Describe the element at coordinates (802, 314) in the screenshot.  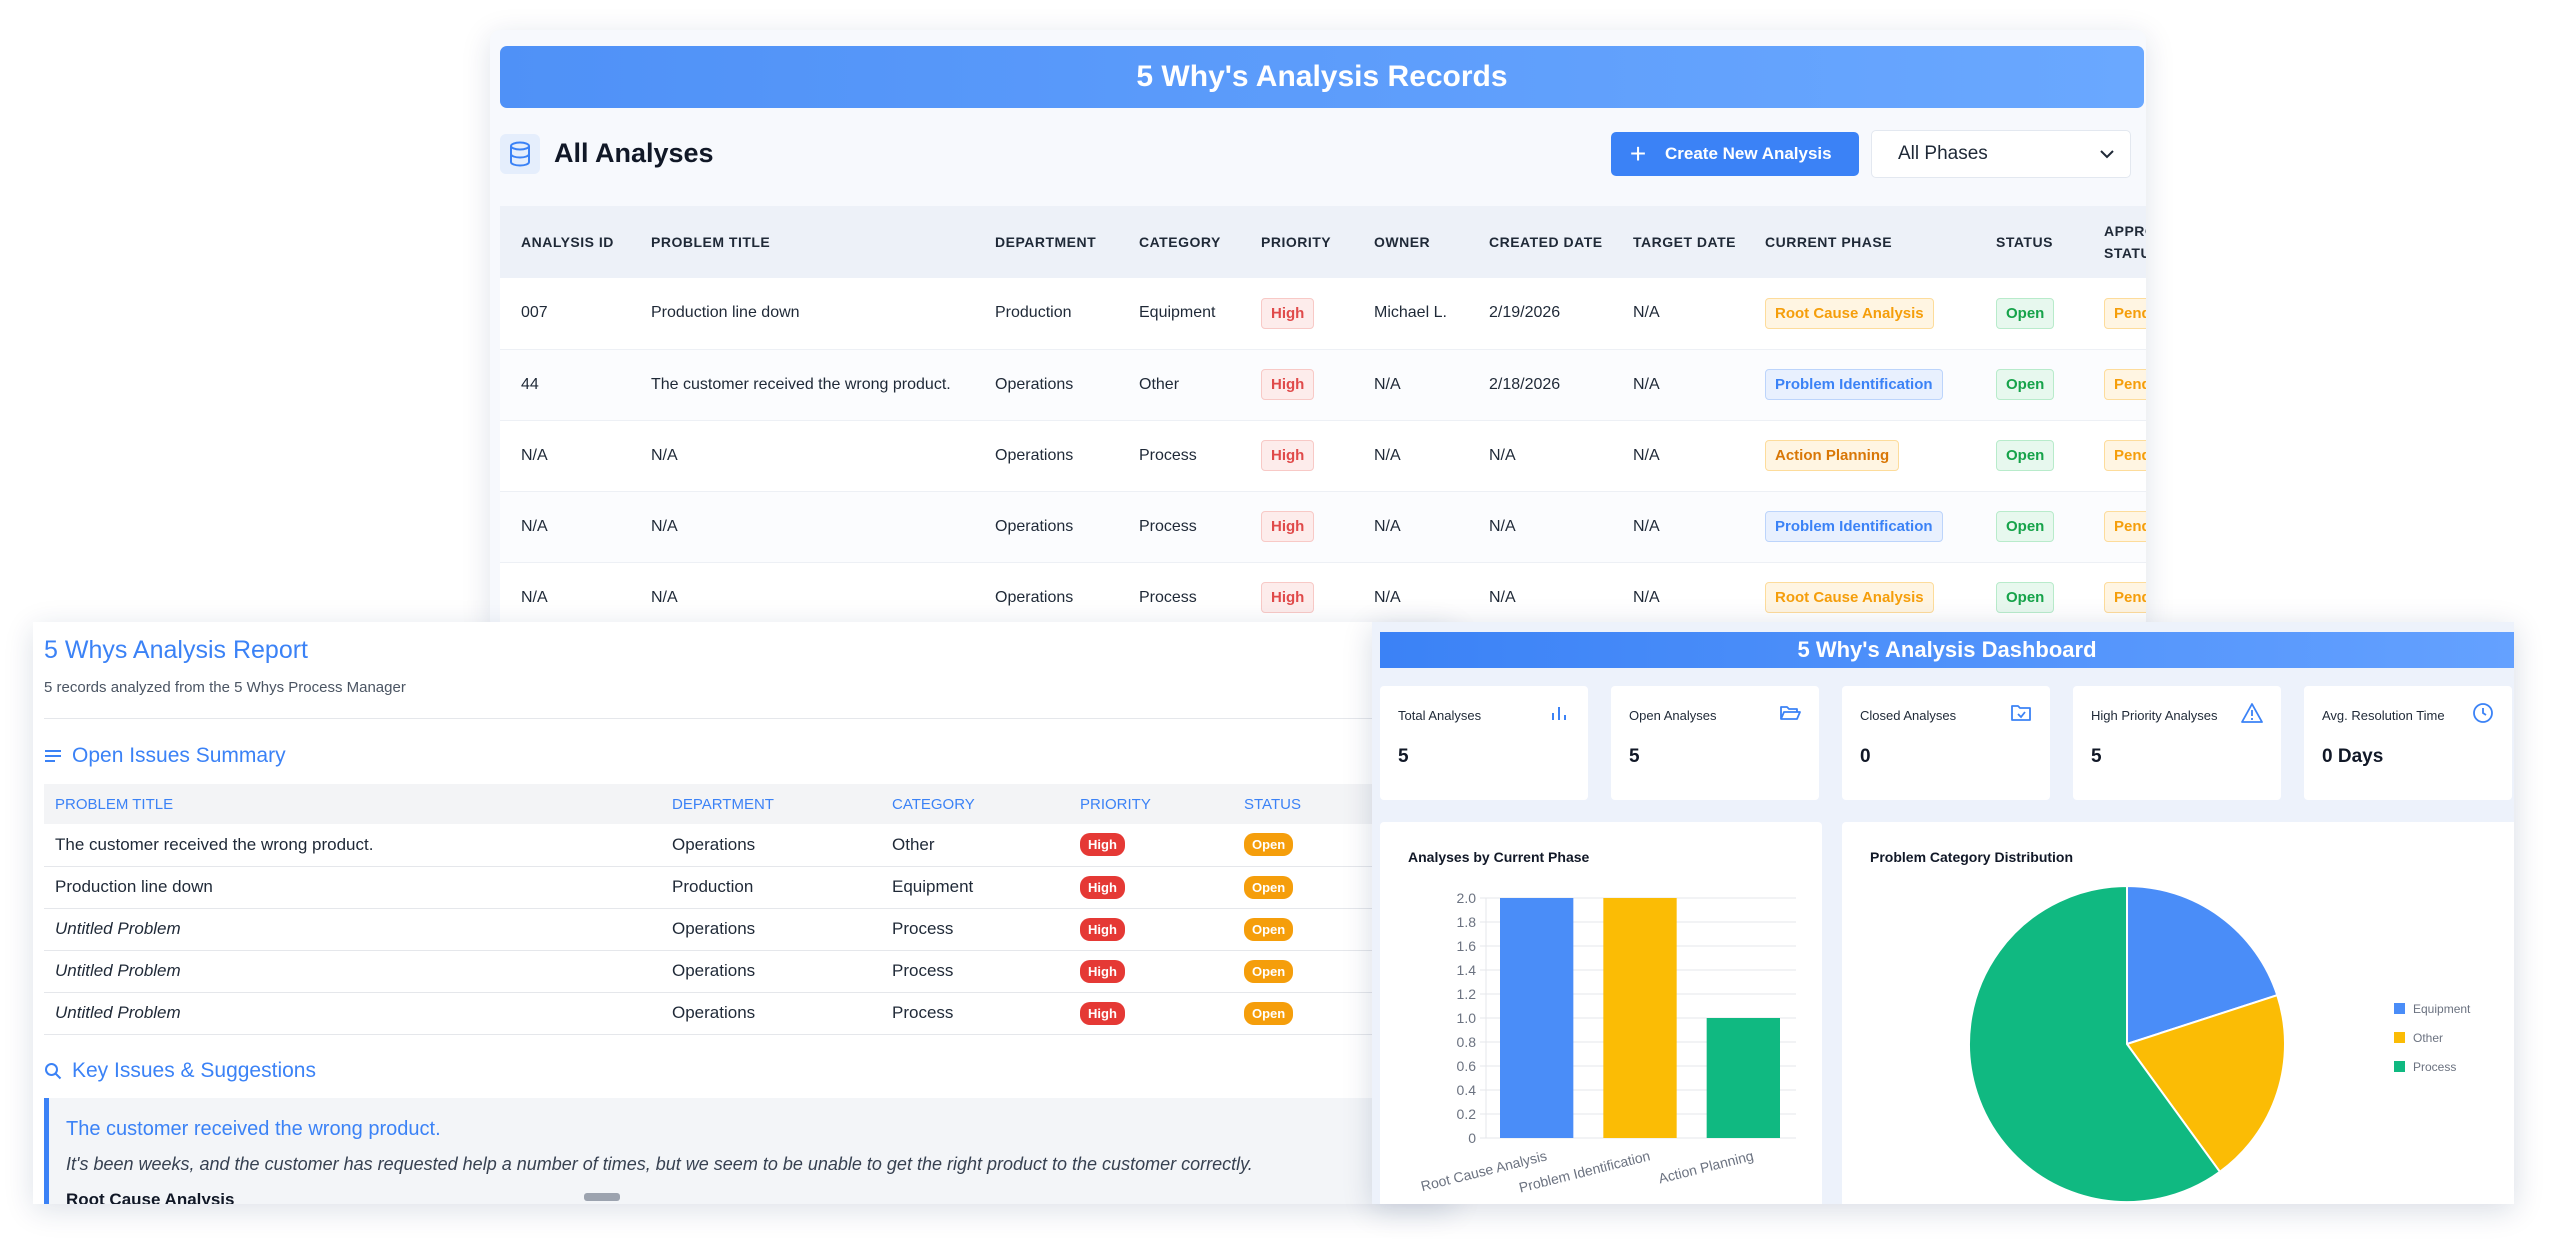
I see `problem-title-cell: Production line down` at that location.